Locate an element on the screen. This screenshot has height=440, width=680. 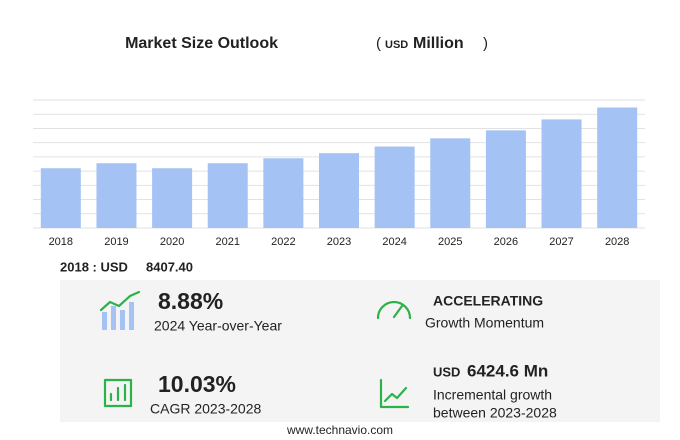
base-value: 8407.40 is located at coordinates (169, 266).